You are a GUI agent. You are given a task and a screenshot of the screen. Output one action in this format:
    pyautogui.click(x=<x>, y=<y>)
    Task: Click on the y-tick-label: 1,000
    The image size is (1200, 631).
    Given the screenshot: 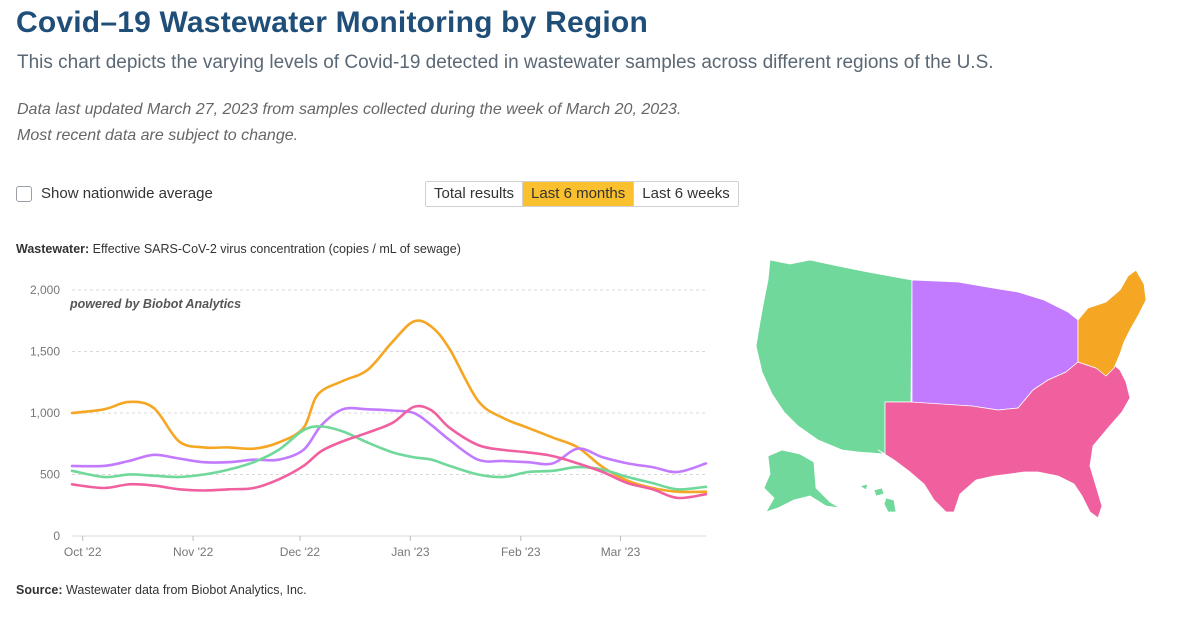 What is the action you would take?
    pyautogui.click(x=45, y=413)
    